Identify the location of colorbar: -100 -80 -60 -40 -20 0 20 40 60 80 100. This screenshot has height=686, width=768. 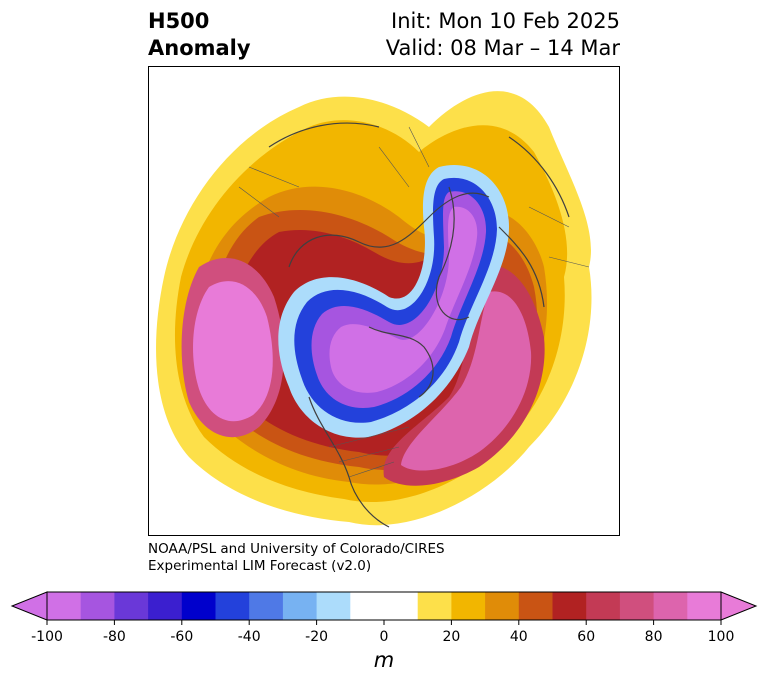
(384, 618).